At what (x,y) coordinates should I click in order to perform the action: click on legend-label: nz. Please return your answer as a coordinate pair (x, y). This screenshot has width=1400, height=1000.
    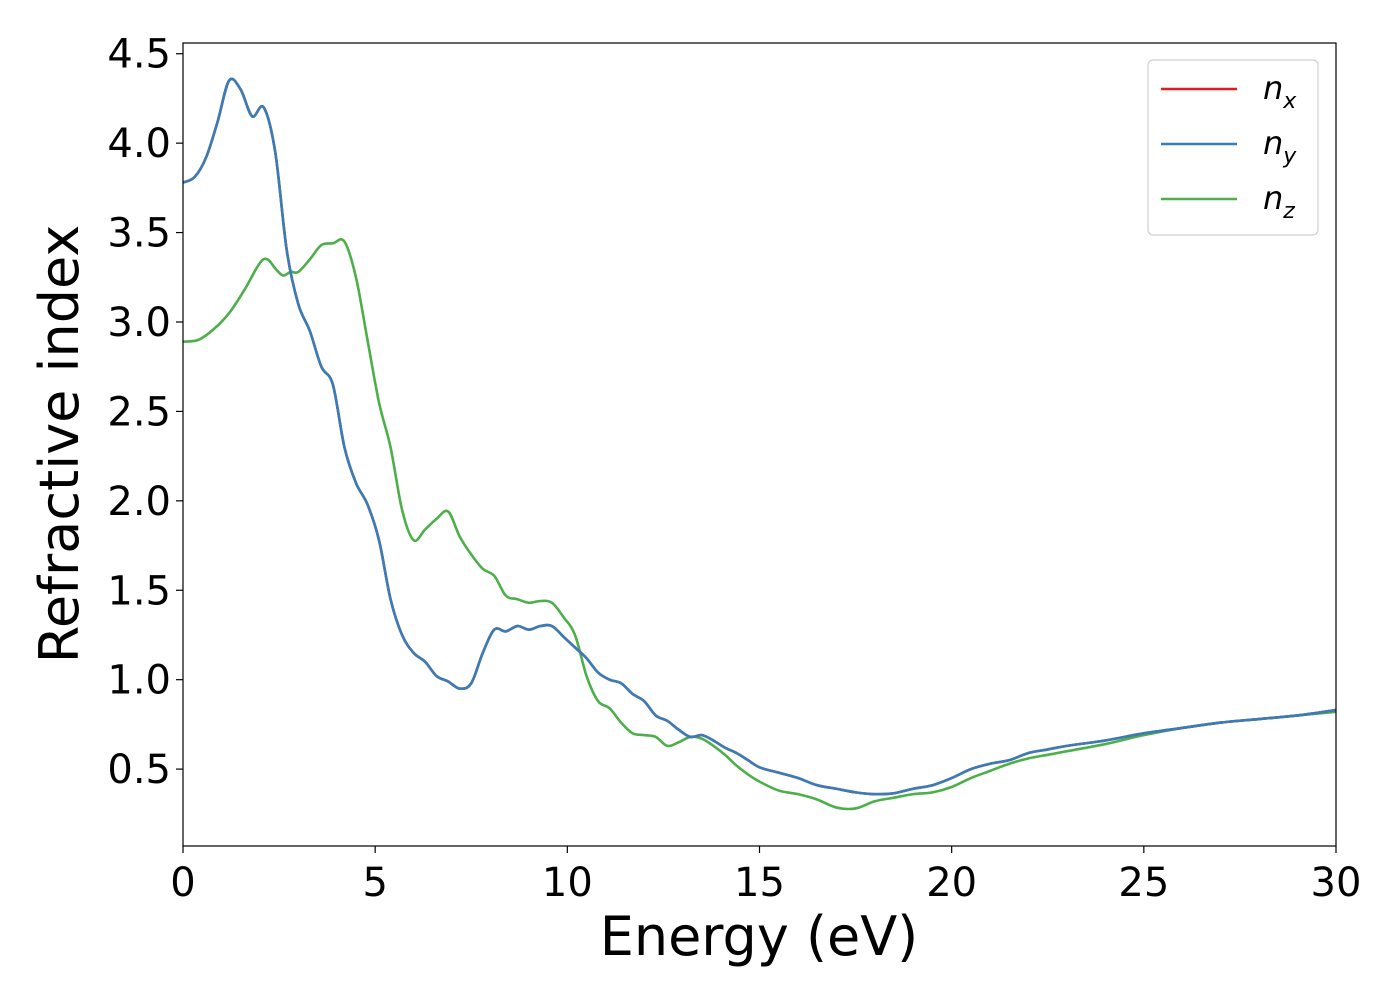
    Looking at the image, I should click on (1279, 201).